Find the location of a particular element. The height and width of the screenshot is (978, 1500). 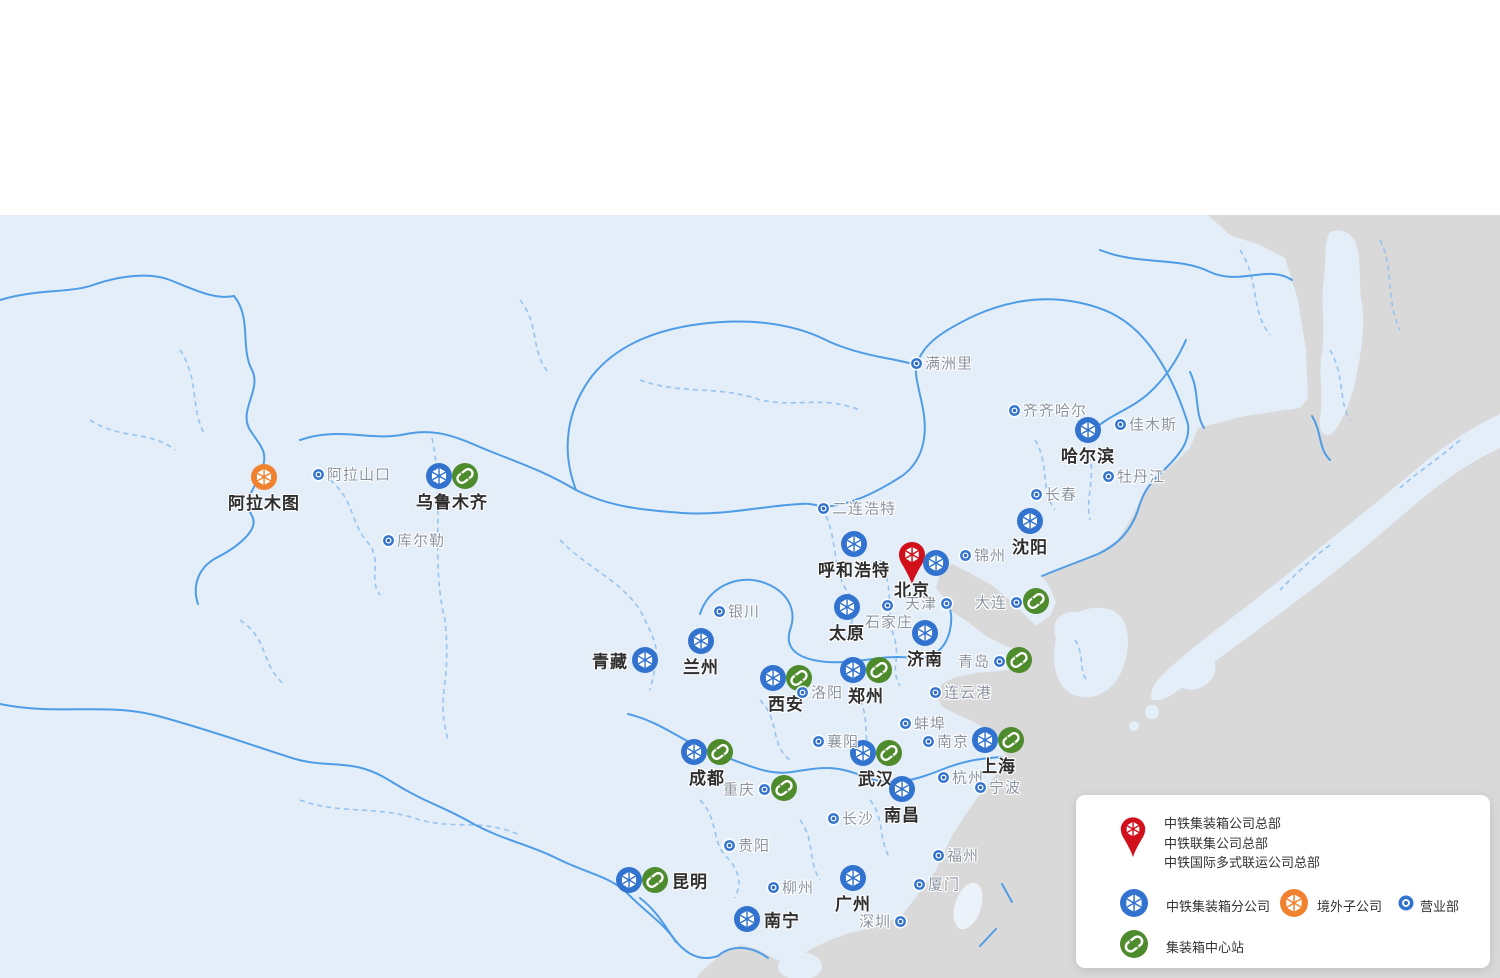

city-label: 天津 is located at coordinates (920, 604).